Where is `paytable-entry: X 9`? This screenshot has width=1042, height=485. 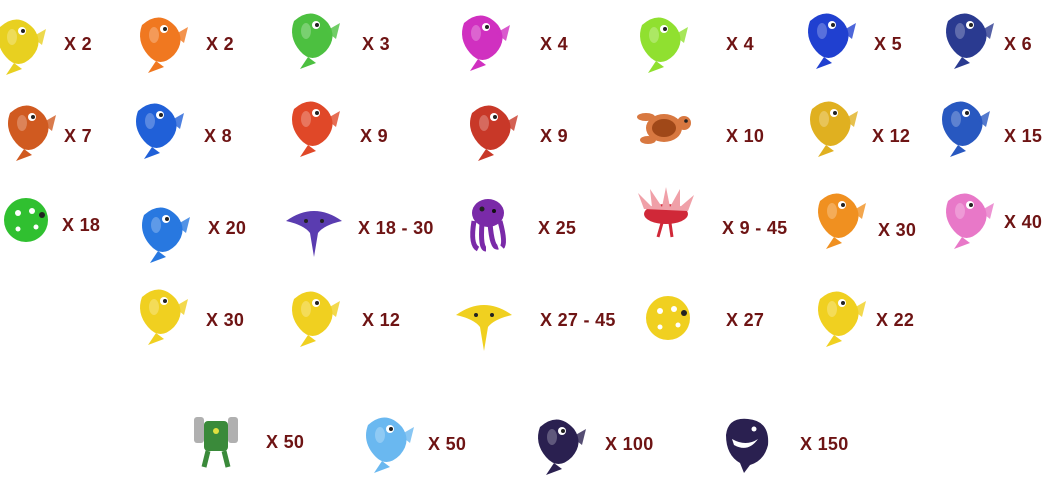 paytable-entry: X 9 is located at coordinates (194, 78).